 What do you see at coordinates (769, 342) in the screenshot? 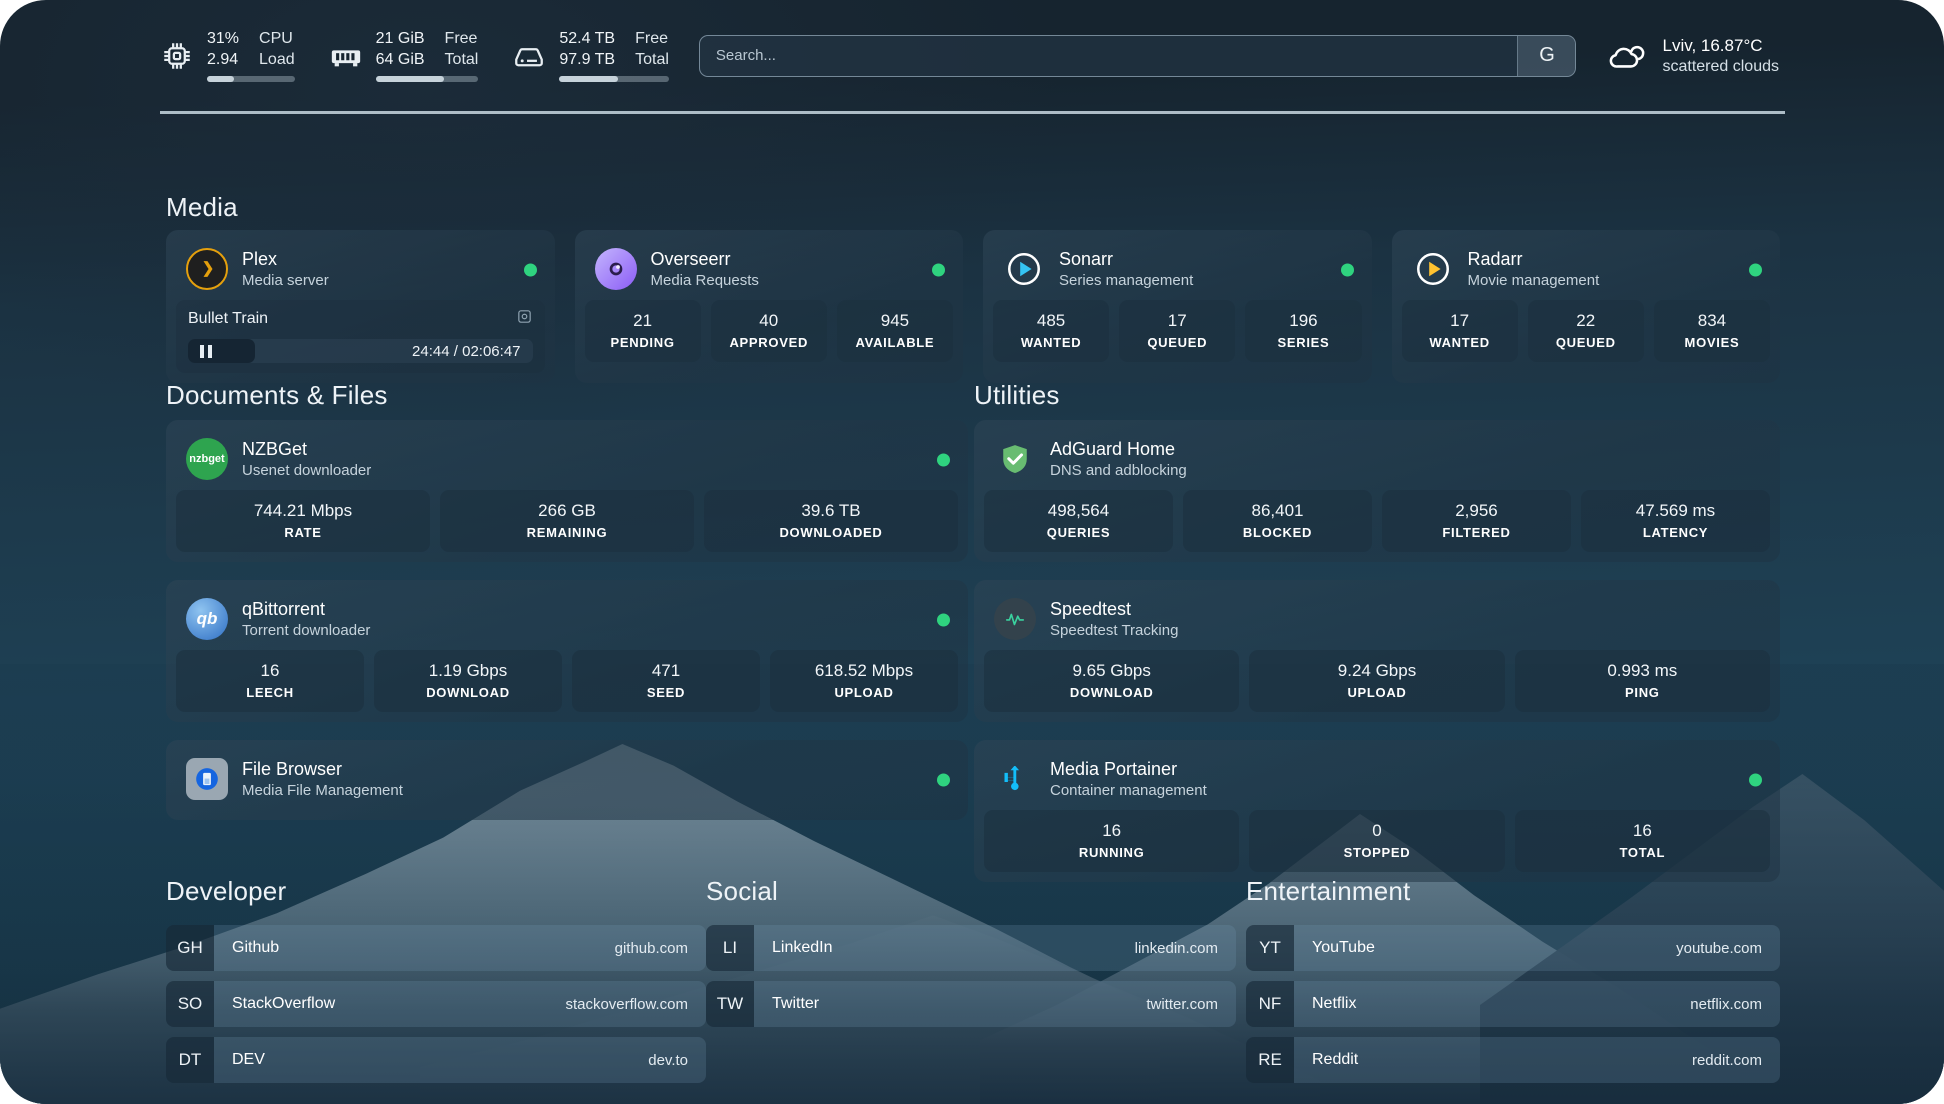
I see `stat-label: APPROVED` at bounding box center [769, 342].